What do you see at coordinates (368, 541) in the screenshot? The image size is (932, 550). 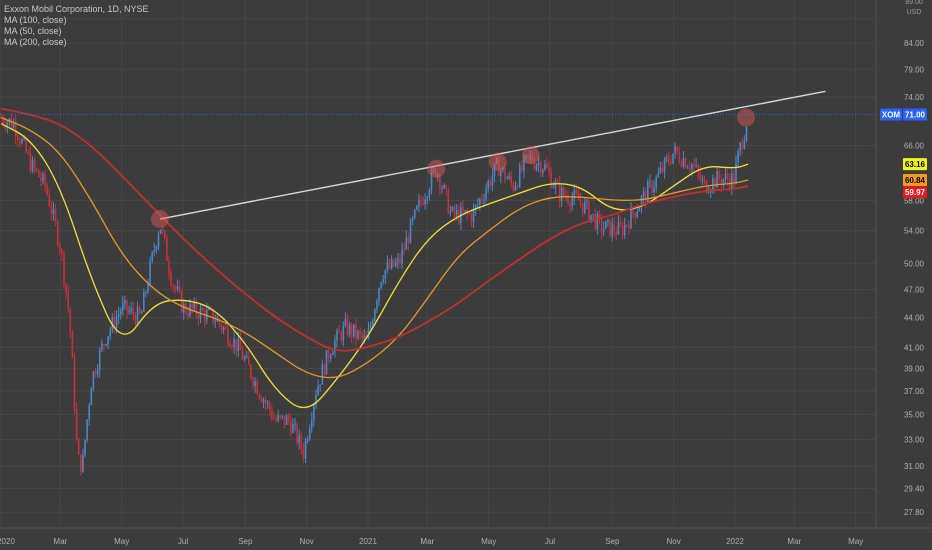 I see `time-tick-label: 2021` at bounding box center [368, 541].